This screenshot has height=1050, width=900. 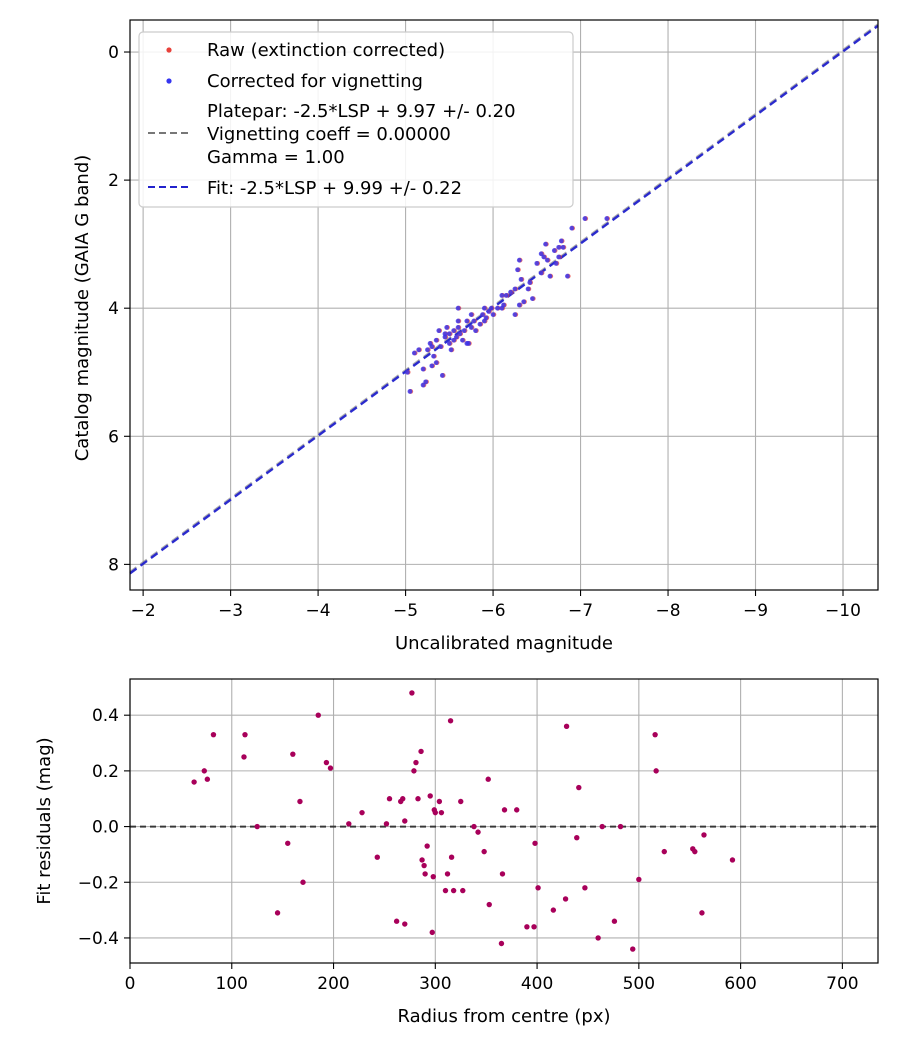 I want to click on top-x-tick-label: −8, so click(x=668, y=611).